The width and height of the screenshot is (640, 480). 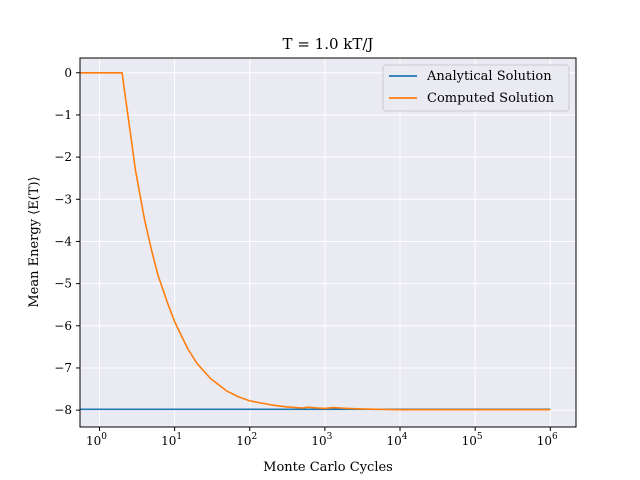 What do you see at coordinates (397, 440) in the screenshot?
I see `x-tick-label: 10⁴` at bounding box center [397, 440].